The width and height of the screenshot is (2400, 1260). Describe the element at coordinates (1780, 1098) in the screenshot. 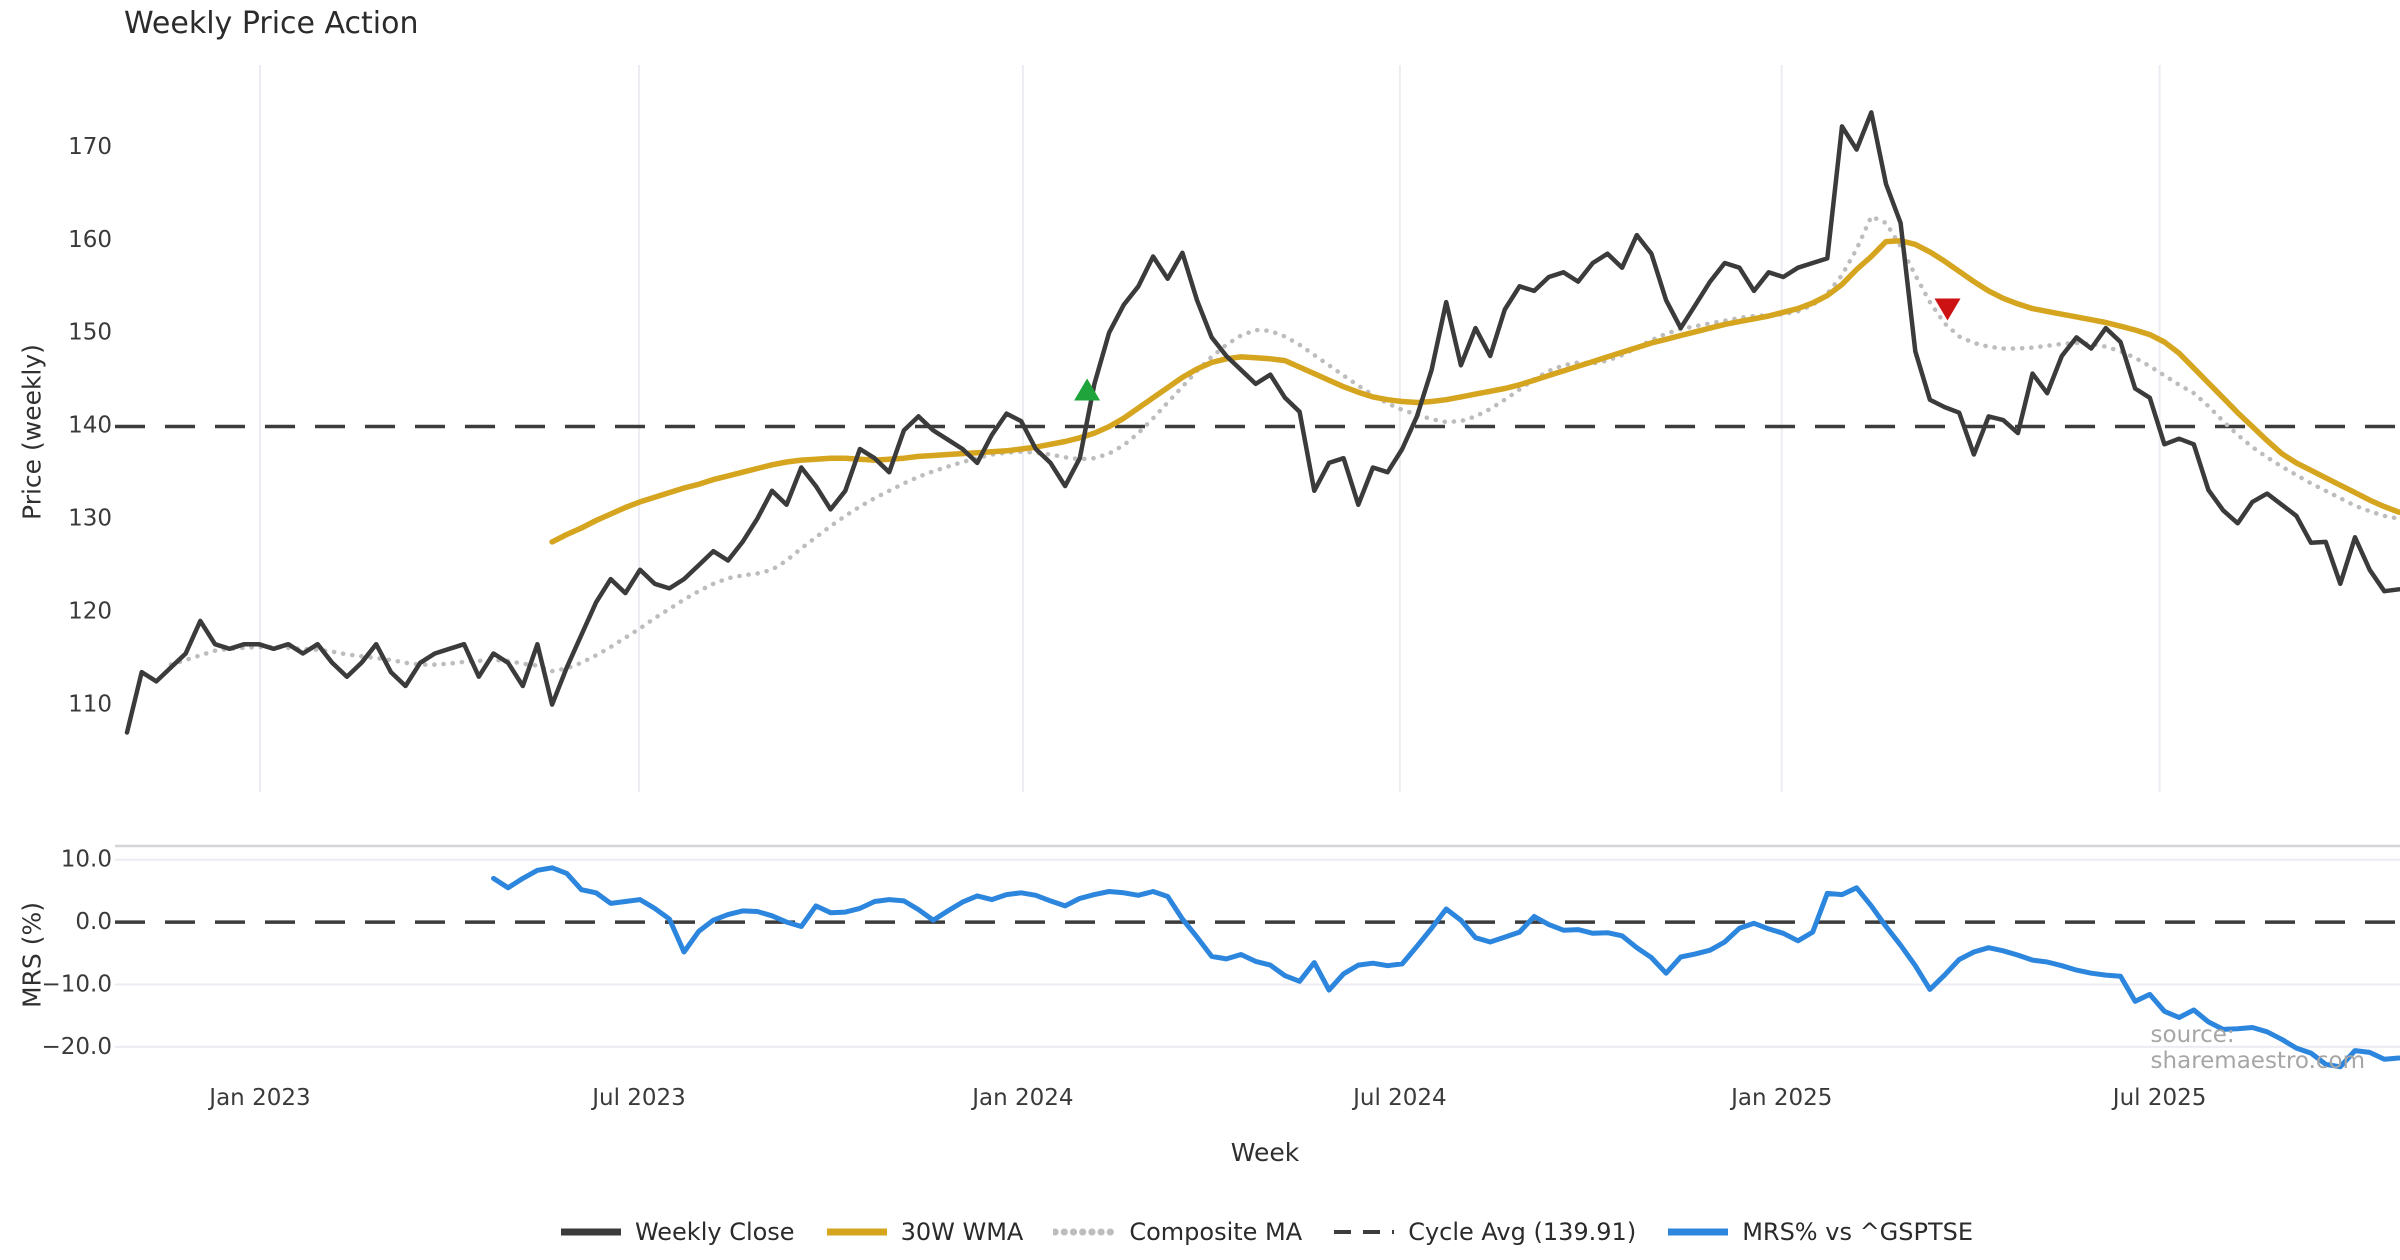

I see `xtick-label: Jan 2025` at that location.